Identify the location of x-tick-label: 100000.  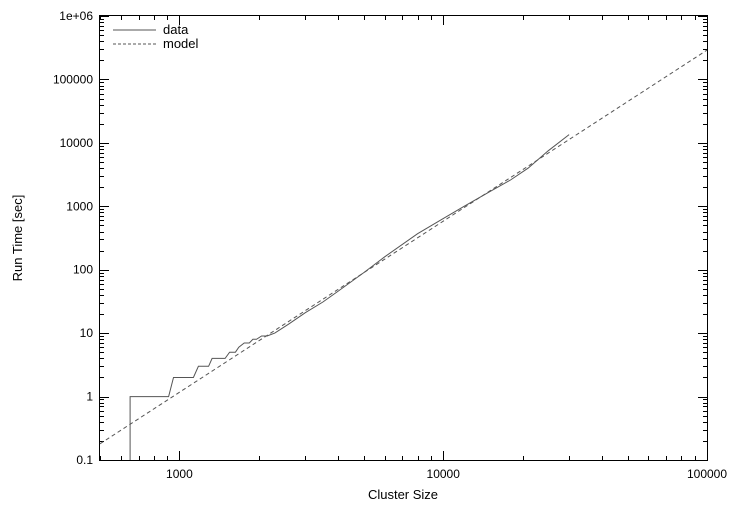
(707, 474).